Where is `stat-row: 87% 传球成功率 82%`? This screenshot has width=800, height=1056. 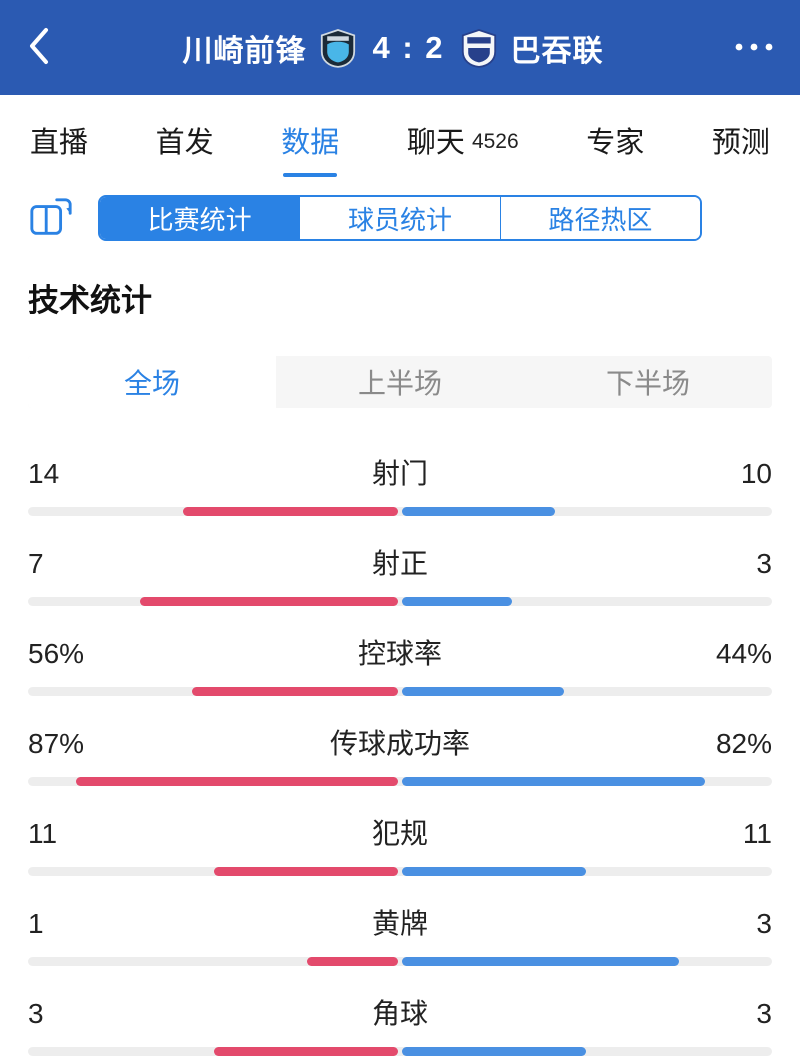 stat-row: 87% 传球成功率 82% is located at coordinates (400, 754).